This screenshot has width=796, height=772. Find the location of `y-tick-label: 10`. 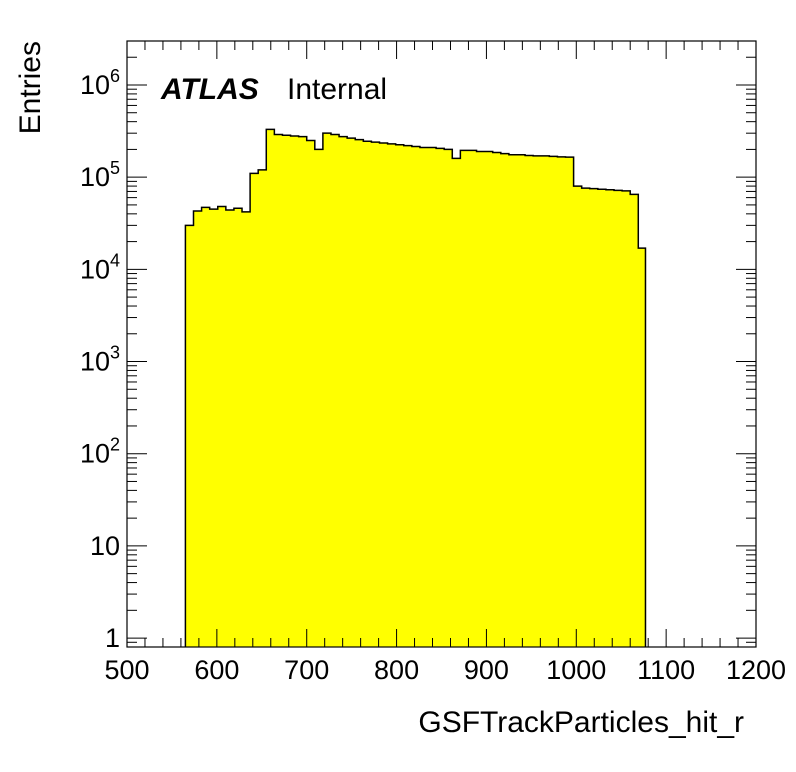

y-tick-label: 10 is located at coordinates (105, 546).